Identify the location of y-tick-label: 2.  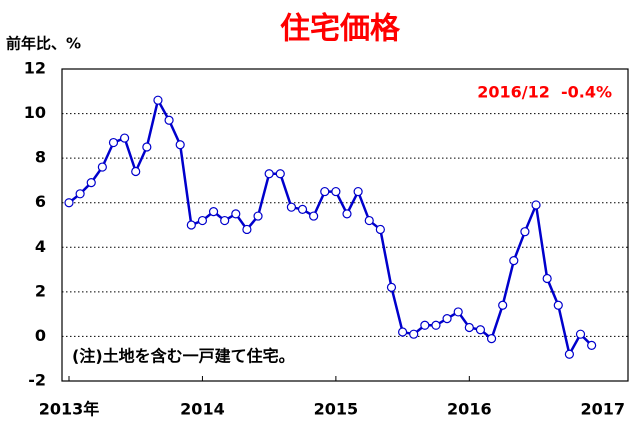
(40, 290).